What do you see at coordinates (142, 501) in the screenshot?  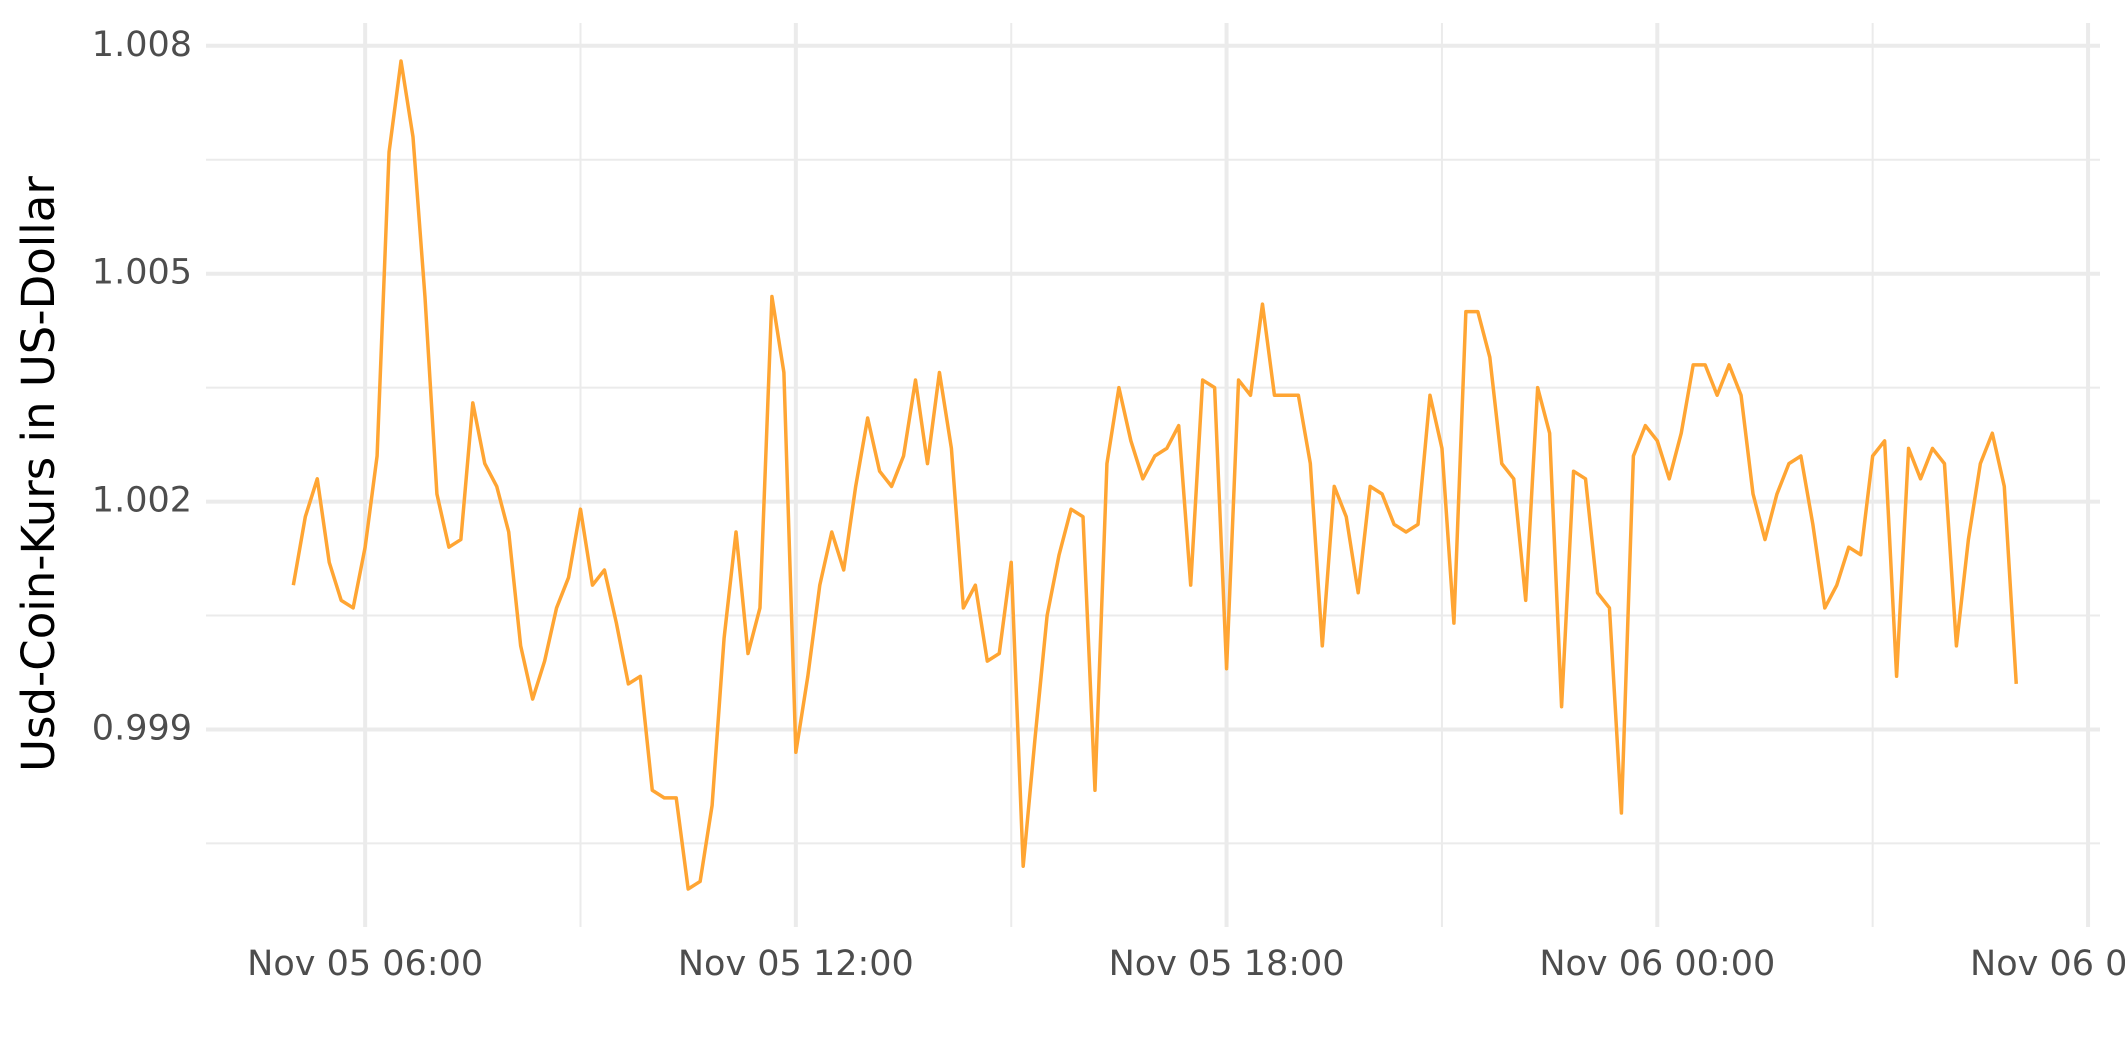 I see `y-tick-label: 1.002` at bounding box center [142, 501].